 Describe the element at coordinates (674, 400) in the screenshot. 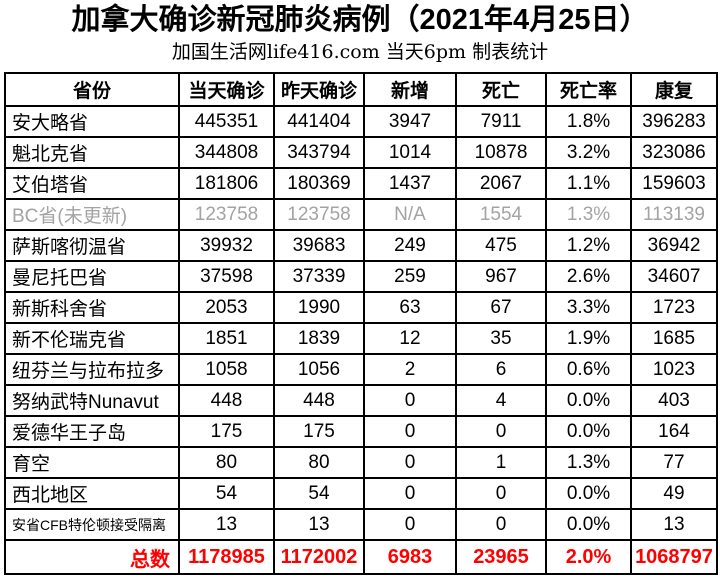

I see `recovered-cell: 403` at that location.